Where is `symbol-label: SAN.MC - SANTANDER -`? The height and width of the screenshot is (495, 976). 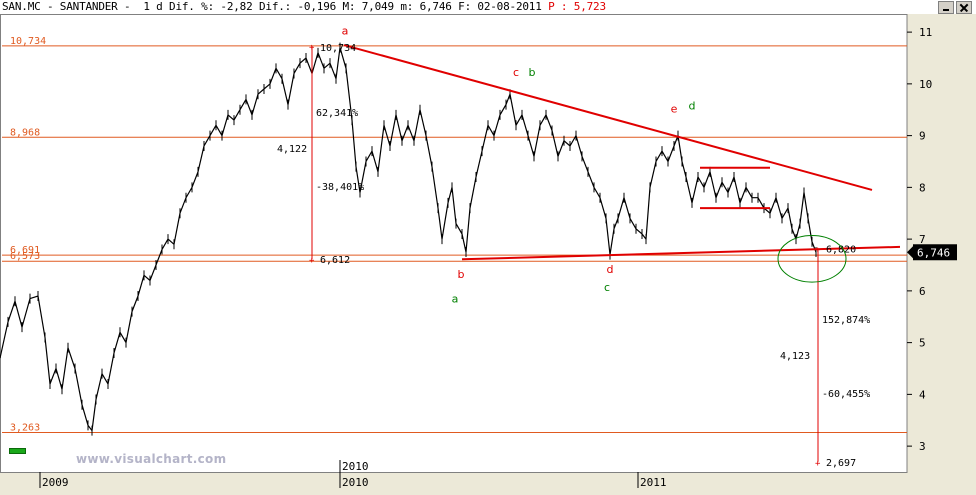
symbol-label: SAN.MC - SANTANDER - is located at coordinates (66, 6).